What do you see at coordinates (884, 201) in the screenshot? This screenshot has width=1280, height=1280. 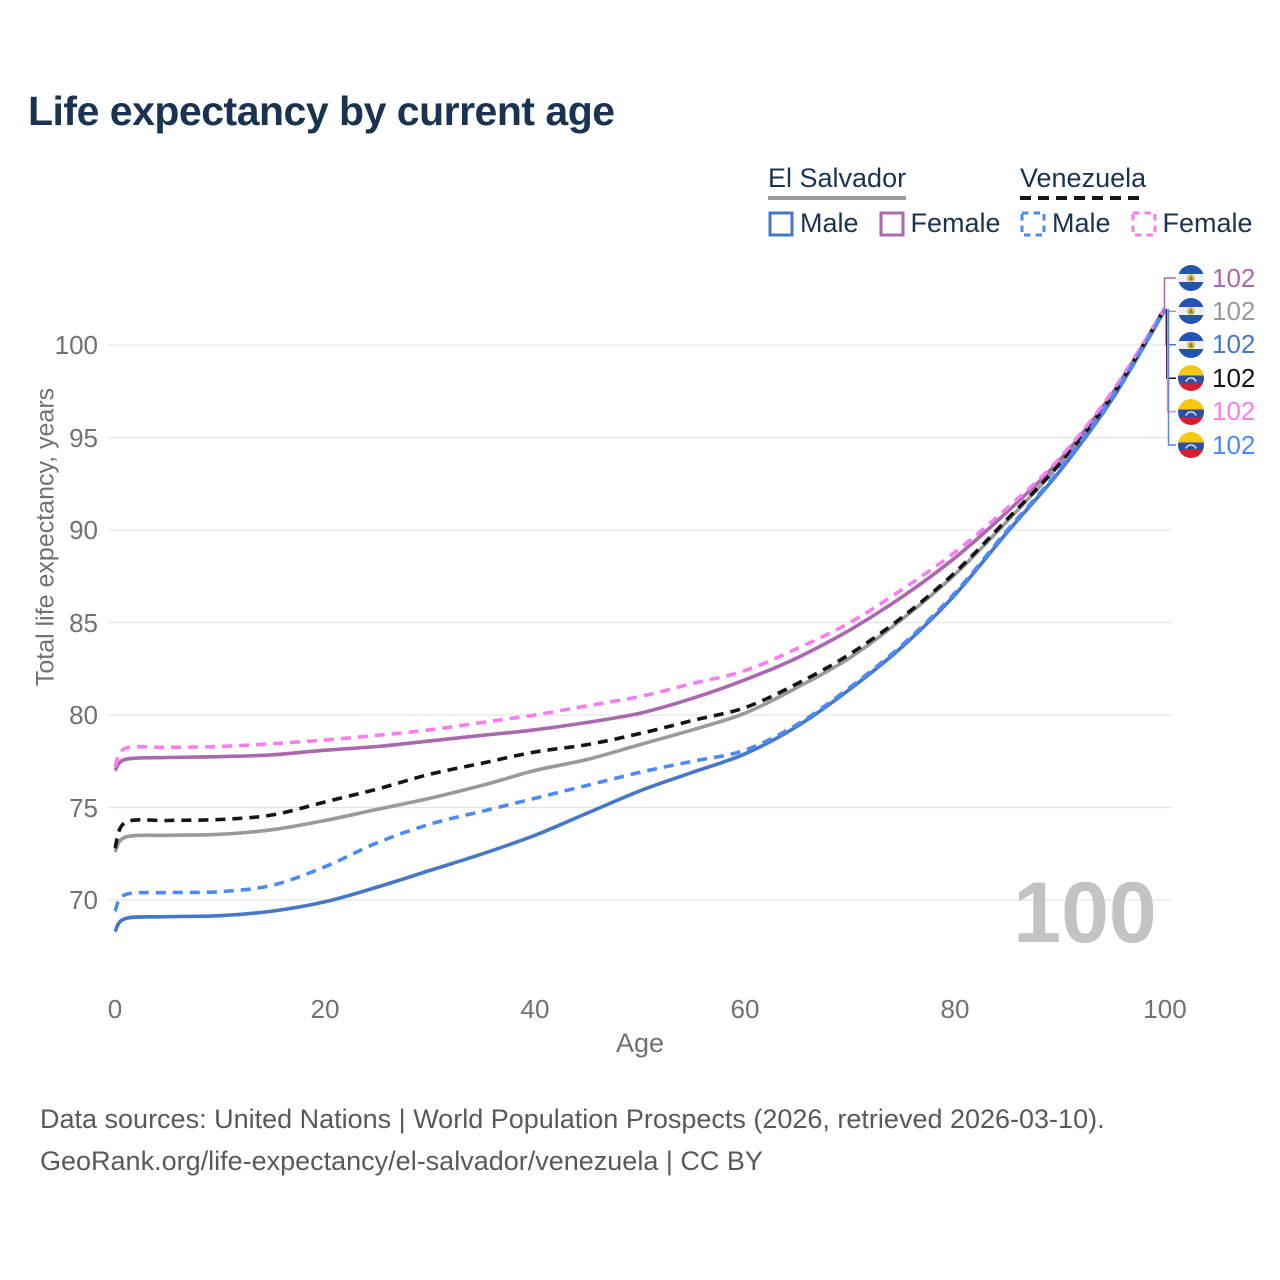 I see `legend-group-el-salvador: El Salvador Male Female` at bounding box center [884, 201].